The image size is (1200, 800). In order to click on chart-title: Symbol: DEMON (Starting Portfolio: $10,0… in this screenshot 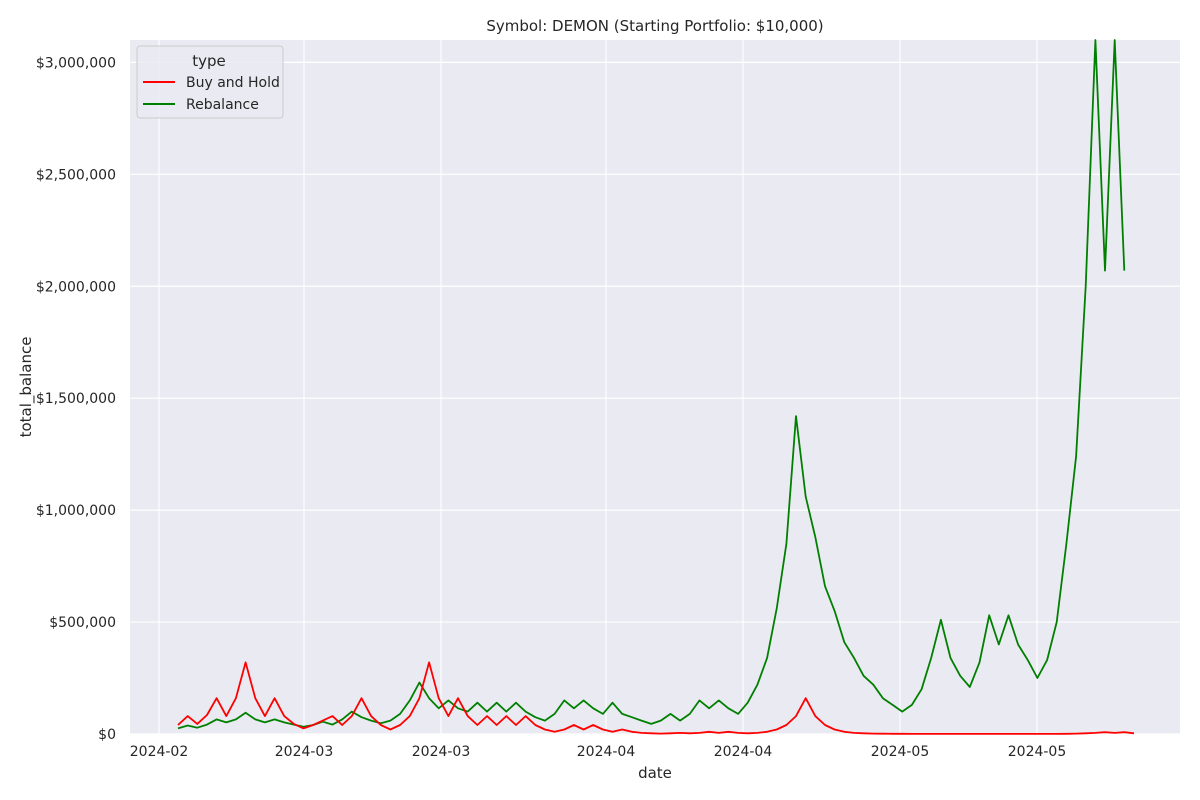, I will do `click(654, 26)`.